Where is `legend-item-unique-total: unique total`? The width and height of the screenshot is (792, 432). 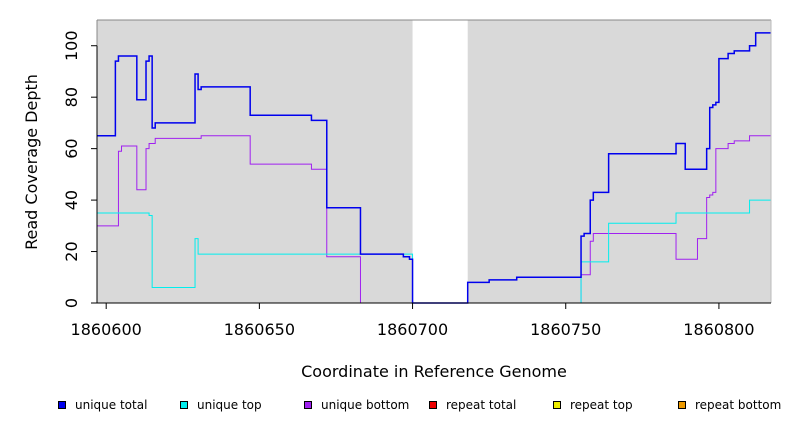
legend-item-unique-total: unique total is located at coordinates (102, 405).